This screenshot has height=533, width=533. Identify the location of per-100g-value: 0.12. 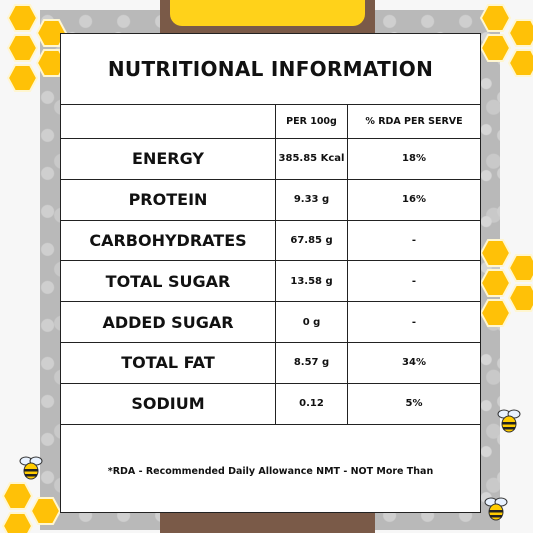
(311, 403).